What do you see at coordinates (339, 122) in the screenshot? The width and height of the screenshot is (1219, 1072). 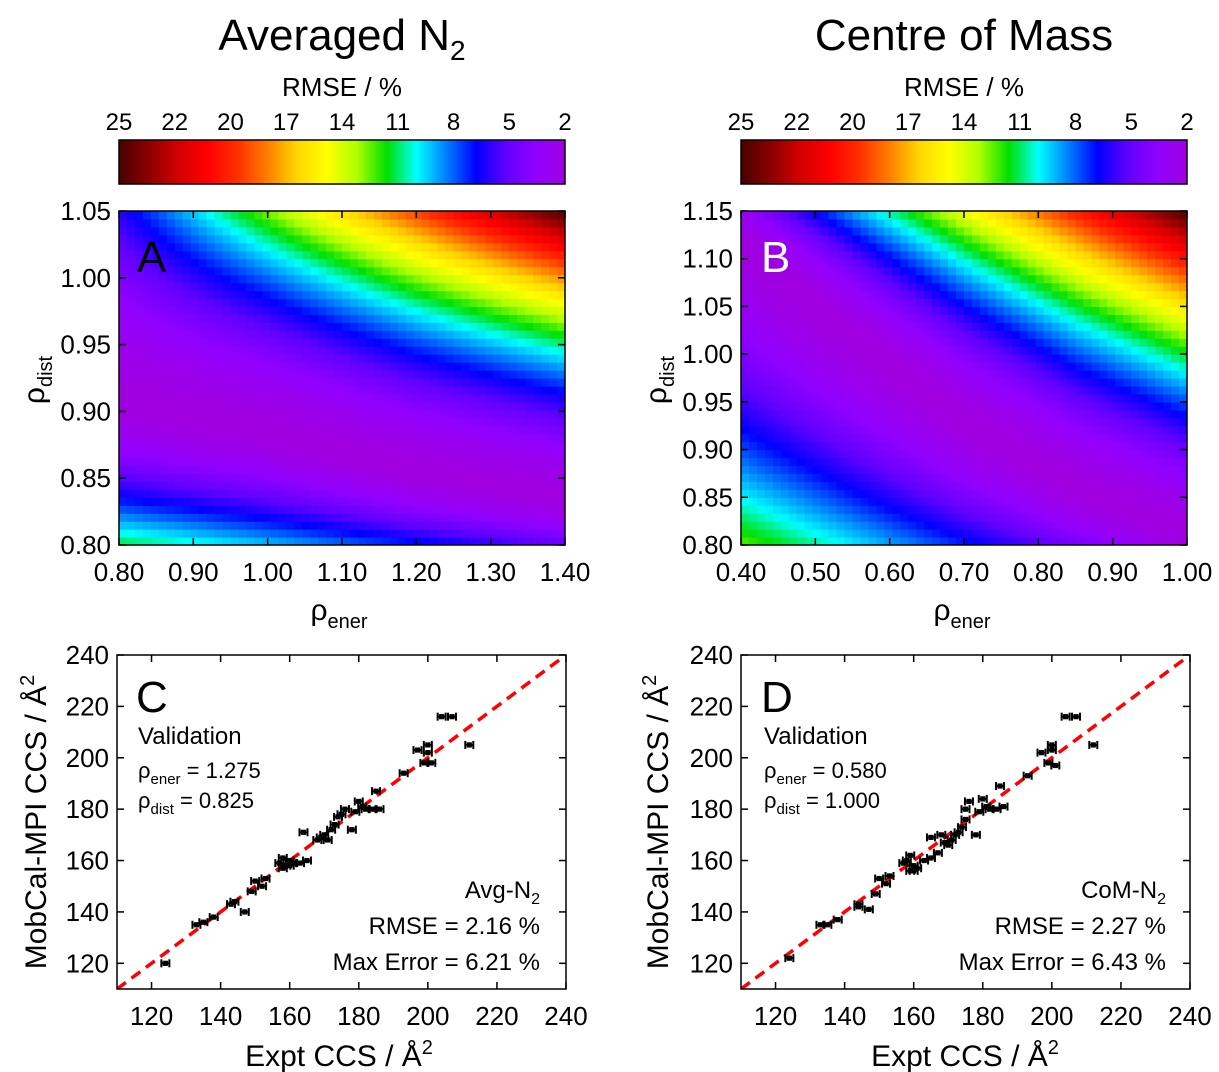 I see `colorbar-ticks-A: 25 22 20 17 14 11 8 5 2` at bounding box center [339, 122].